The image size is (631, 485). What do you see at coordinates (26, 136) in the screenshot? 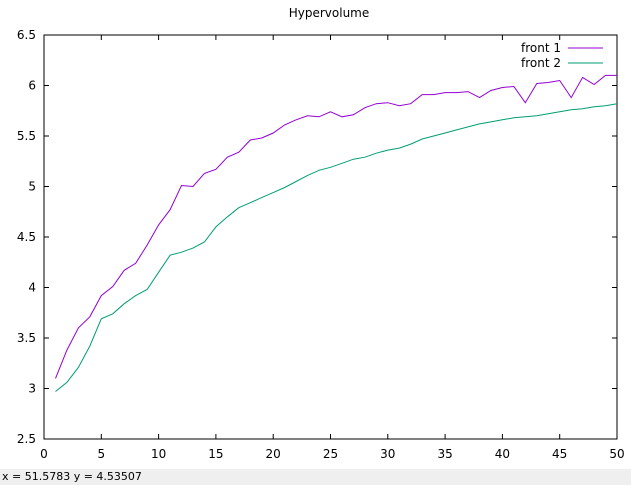
I see `y-tick-label: 5.5` at bounding box center [26, 136].